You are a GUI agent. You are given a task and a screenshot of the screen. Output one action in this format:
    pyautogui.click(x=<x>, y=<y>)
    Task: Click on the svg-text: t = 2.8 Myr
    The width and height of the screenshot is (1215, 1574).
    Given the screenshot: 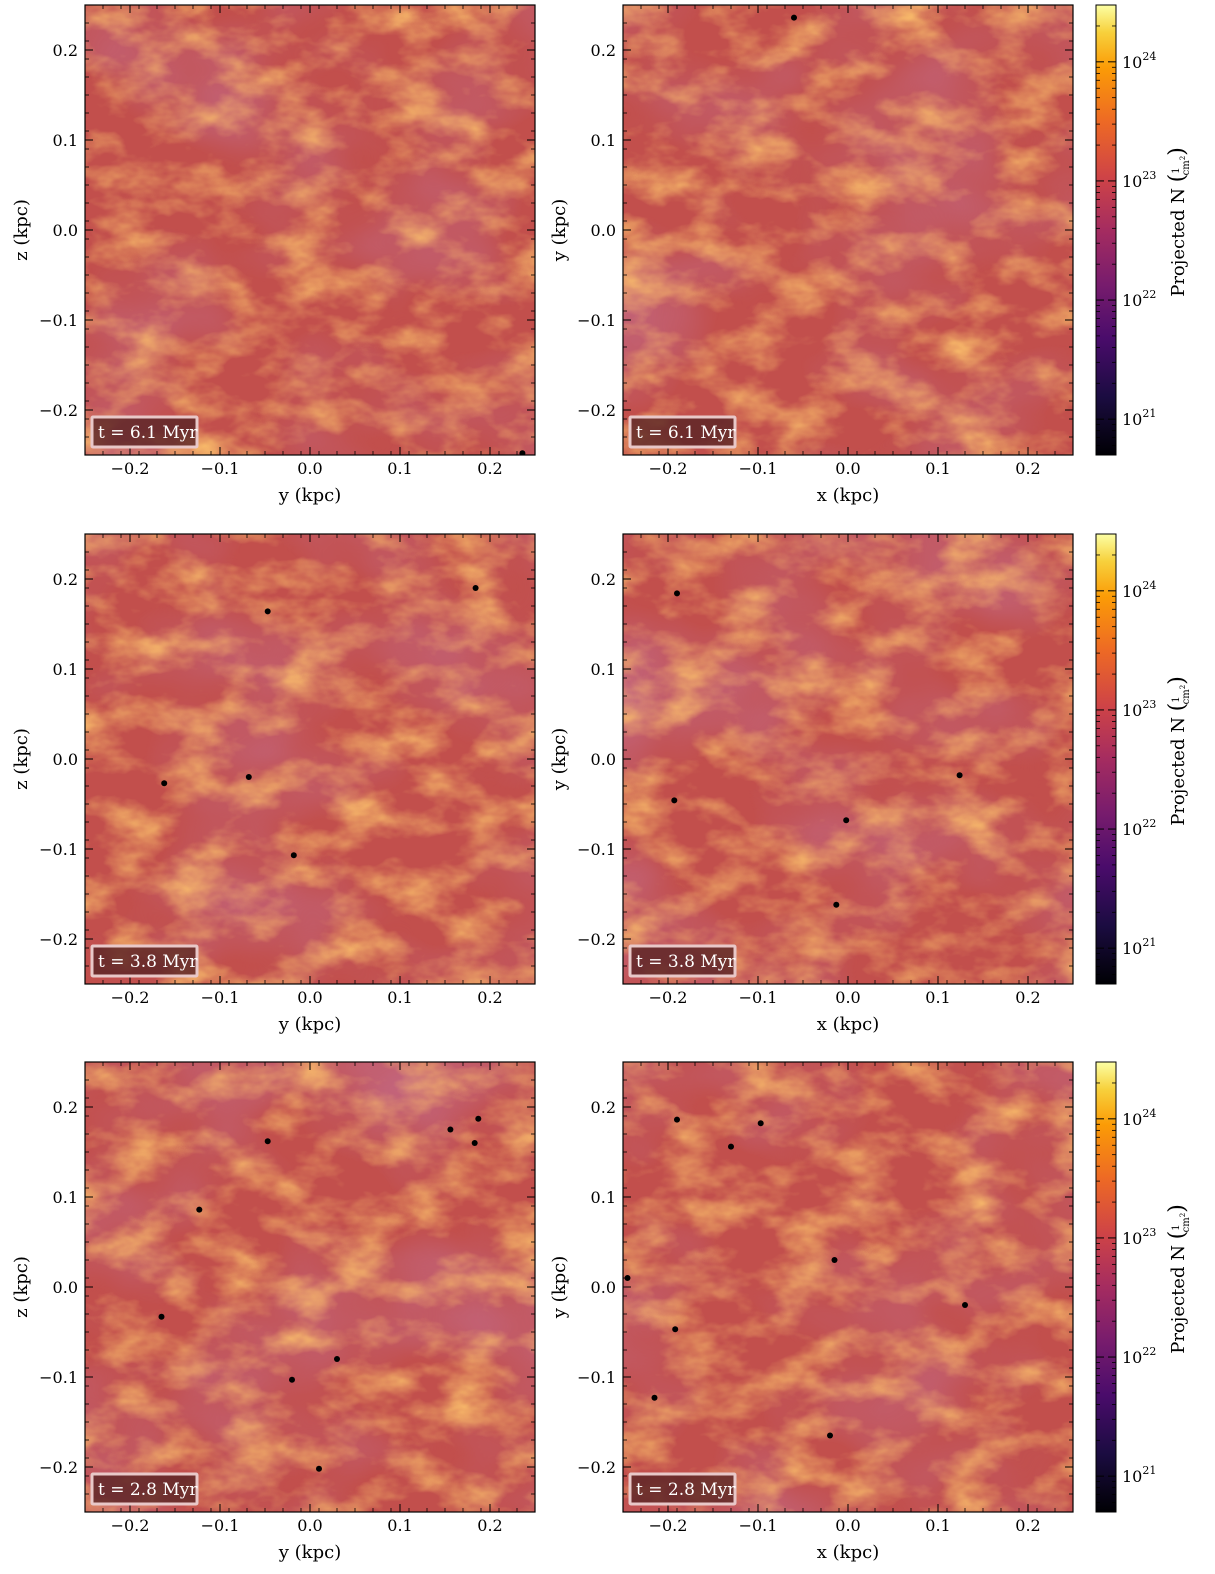 What is the action you would take?
    pyautogui.click(x=148, y=1490)
    